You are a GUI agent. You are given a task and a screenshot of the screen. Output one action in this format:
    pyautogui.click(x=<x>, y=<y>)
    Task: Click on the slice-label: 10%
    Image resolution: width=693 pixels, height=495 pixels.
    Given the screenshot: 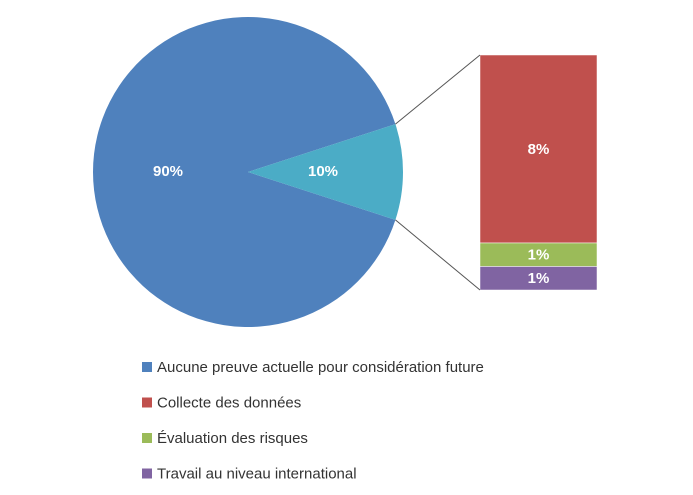 What is the action you would take?
    pyautogui.click(x=323, y=171)
    